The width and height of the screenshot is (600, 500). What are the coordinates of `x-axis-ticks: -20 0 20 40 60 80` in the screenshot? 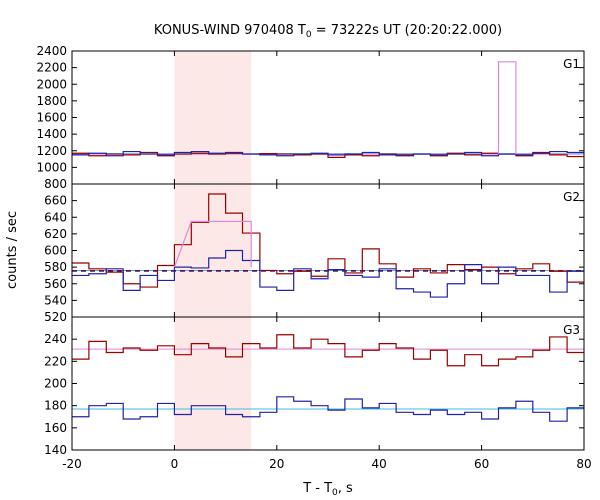 It's located at (326, 464).